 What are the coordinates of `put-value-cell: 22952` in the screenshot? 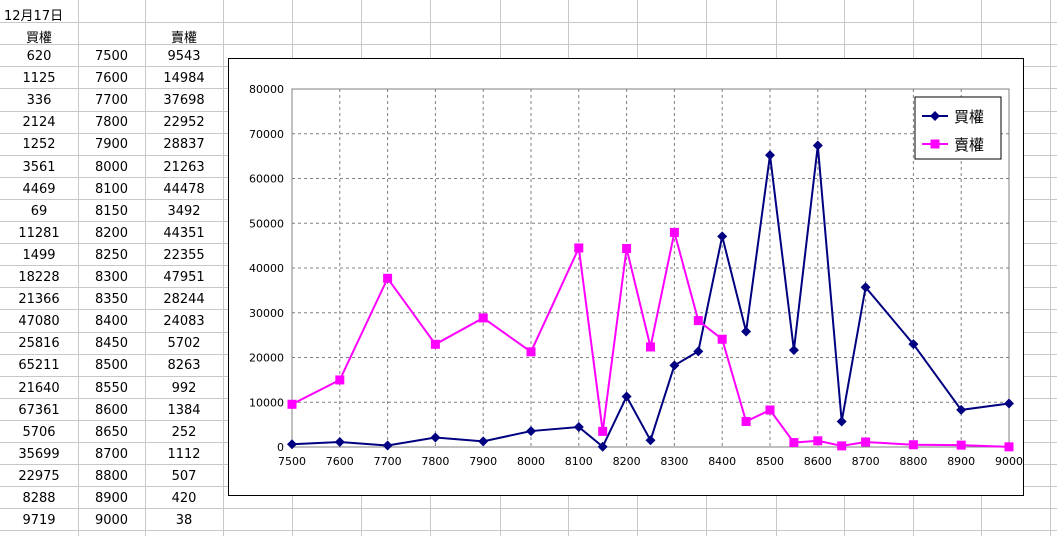 It's located at (184, 123).